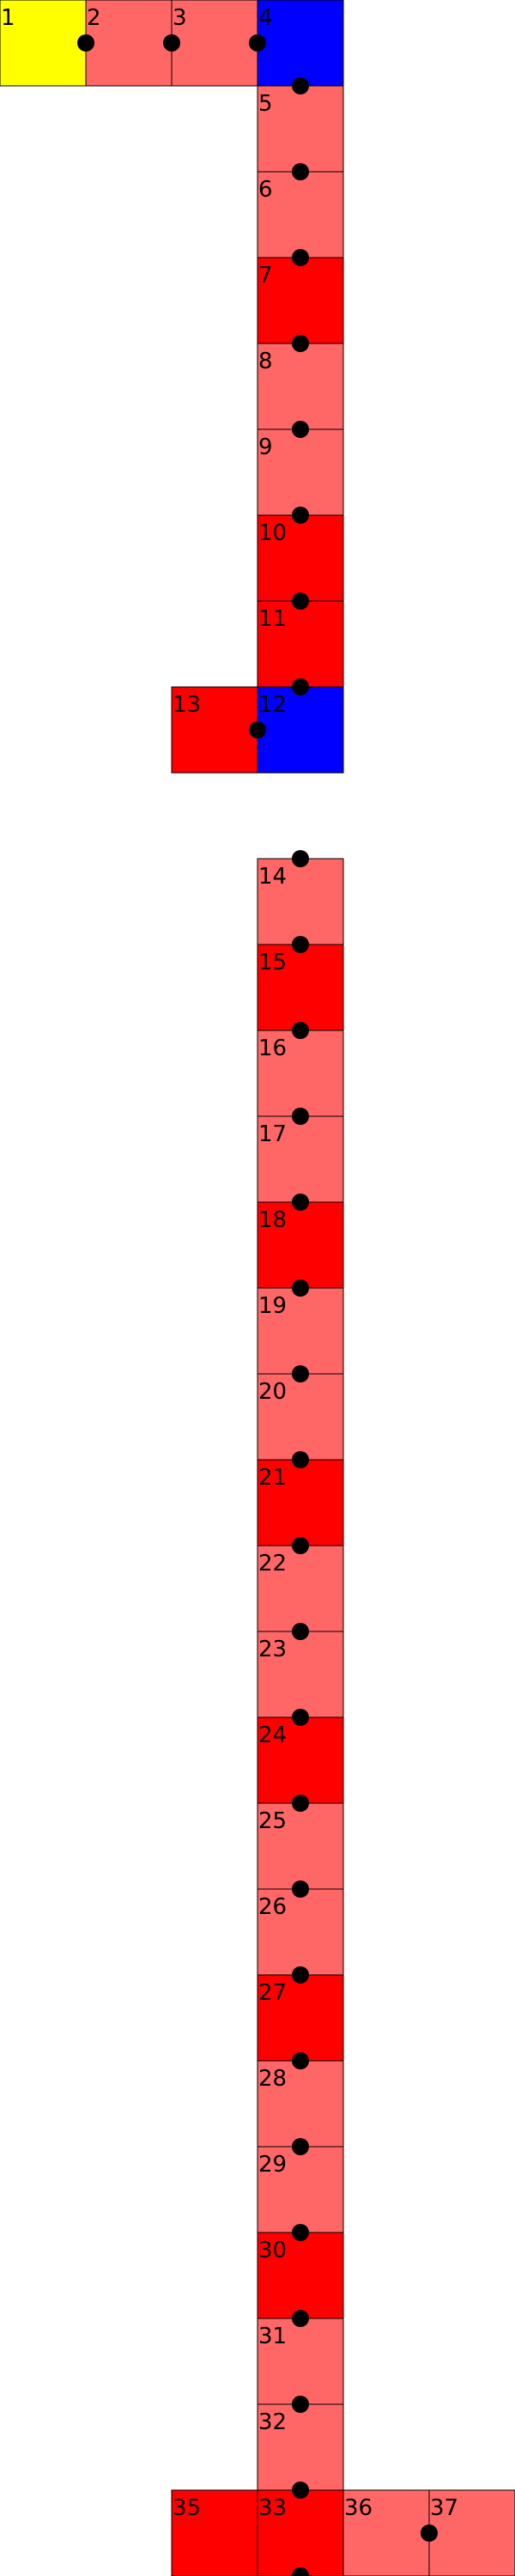 This screenshot has width=515, height=2576. I want to click on cell-22: 22, so click(300, 1588).